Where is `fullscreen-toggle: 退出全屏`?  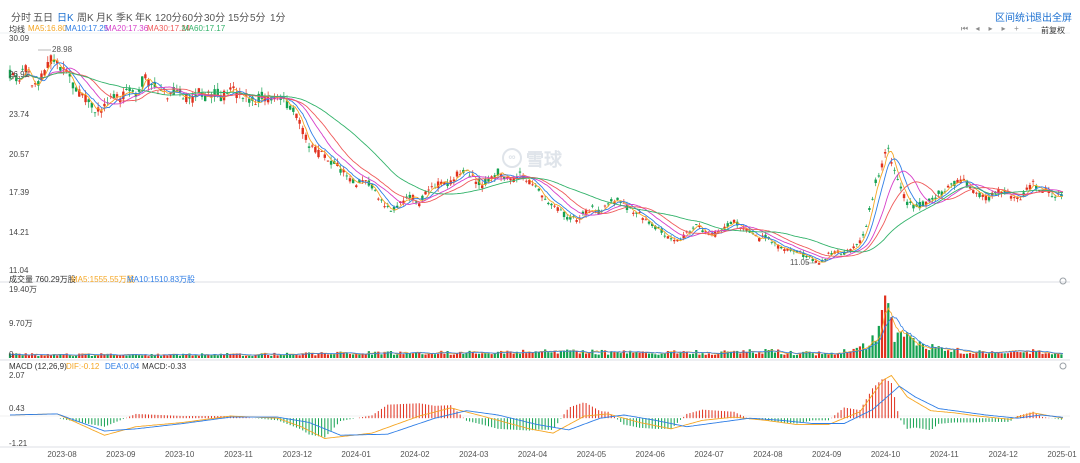 fullscreen-toggle: 退出全屏 is located at coordinates (1052, 18).